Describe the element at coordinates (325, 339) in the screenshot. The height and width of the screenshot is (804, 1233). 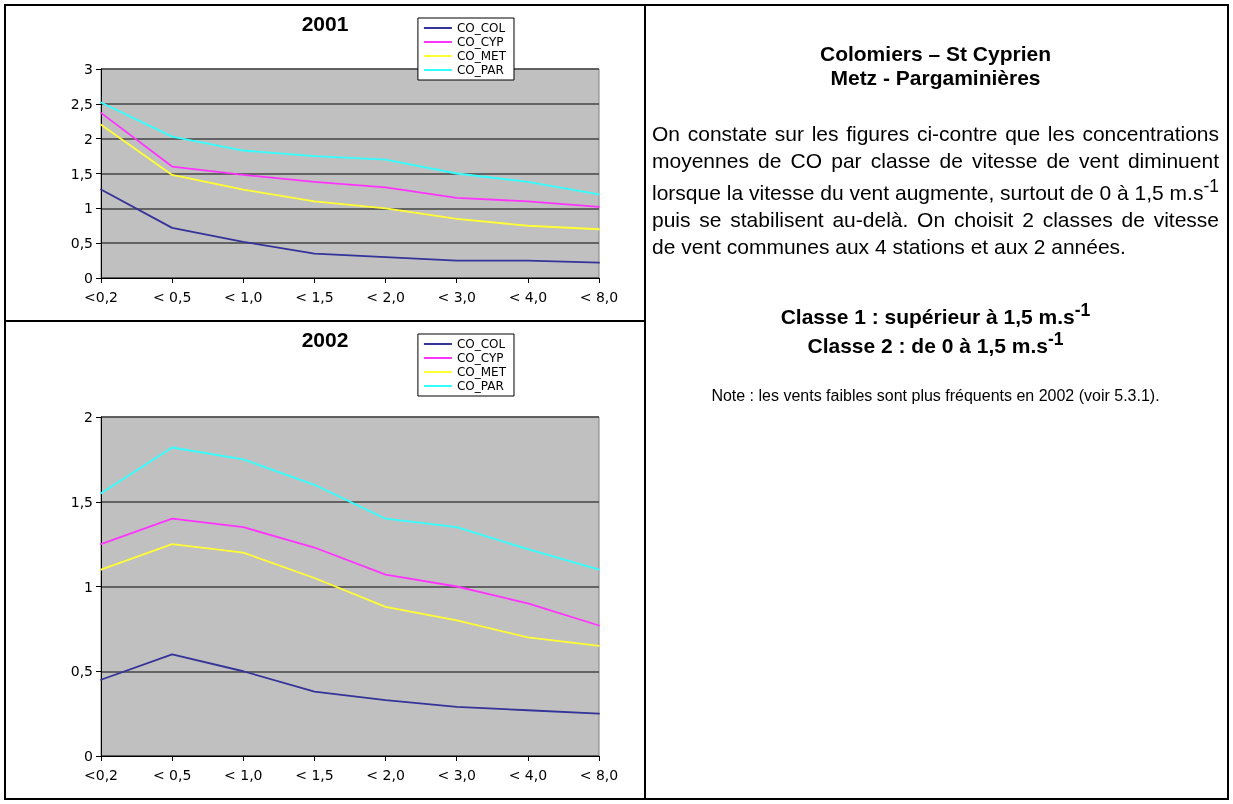
I see `chart-title: 2002` at that location.